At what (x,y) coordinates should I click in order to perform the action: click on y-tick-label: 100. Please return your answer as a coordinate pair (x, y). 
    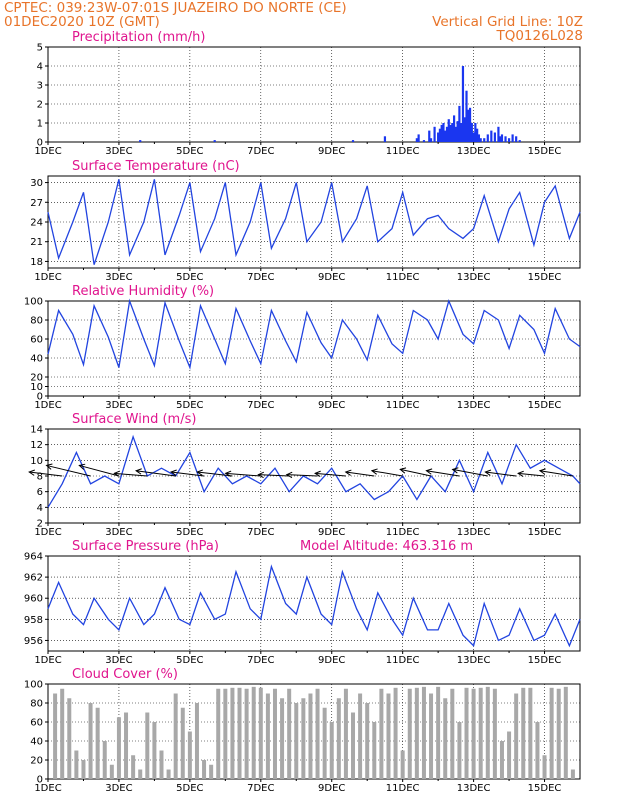
    Looking at the image, I should click on (33, 685).